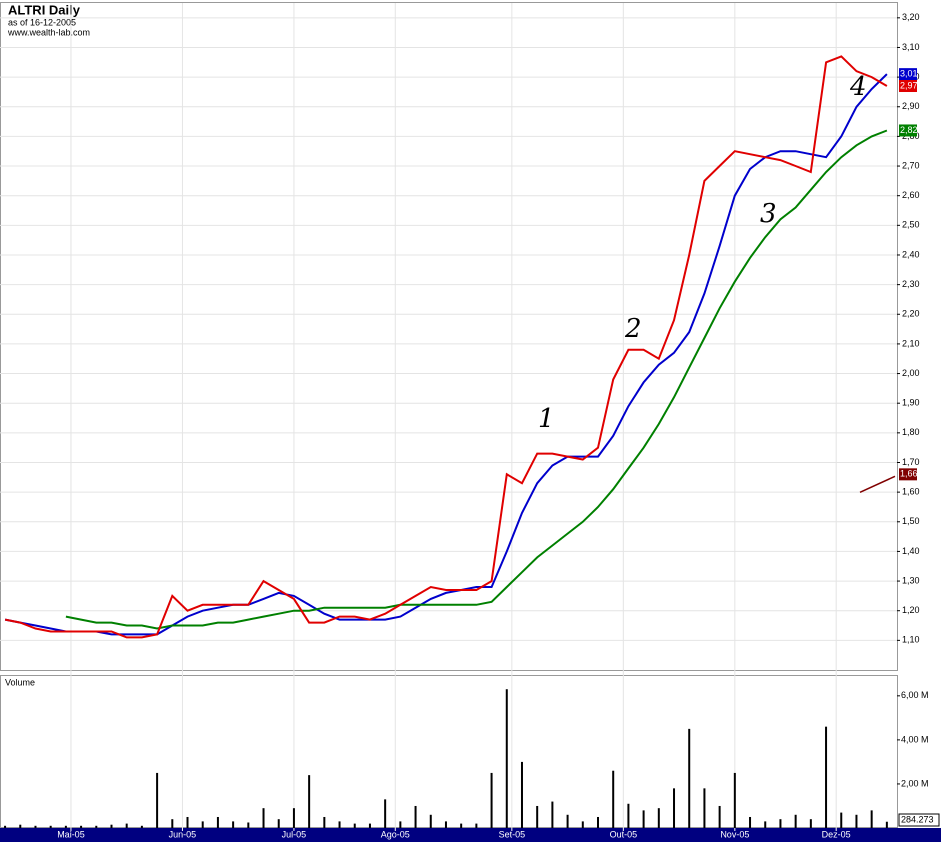 This screenshot has width=941, height=842. Describe the element at coordinates (911, 165) in the screenshot. I see `y-tick-label: 2,70` at that location.